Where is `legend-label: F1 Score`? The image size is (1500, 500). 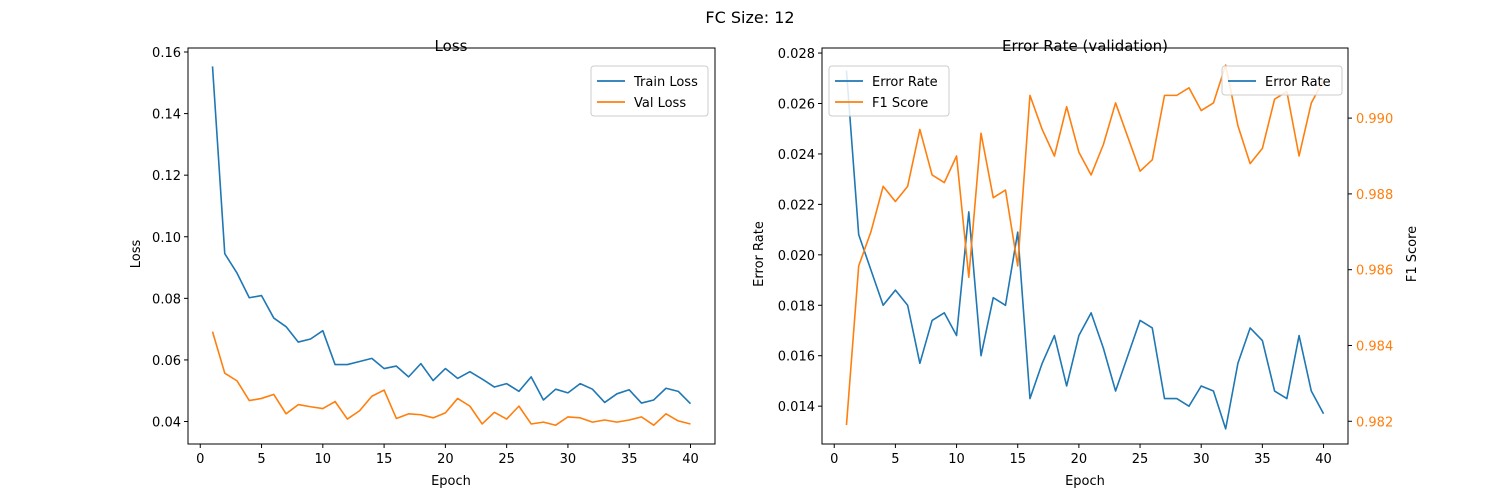 legend-label: F1 Score is located at coordinates (900, 103).